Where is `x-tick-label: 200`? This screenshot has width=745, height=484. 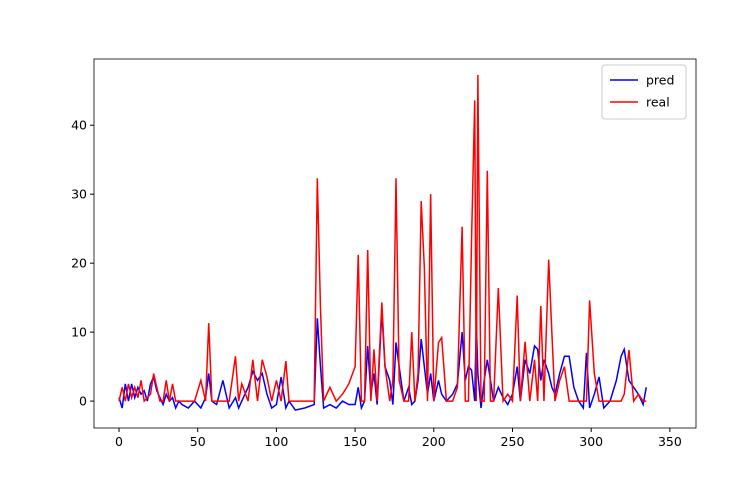
x-tick-label: 200 is located at coordinates (434, 441).